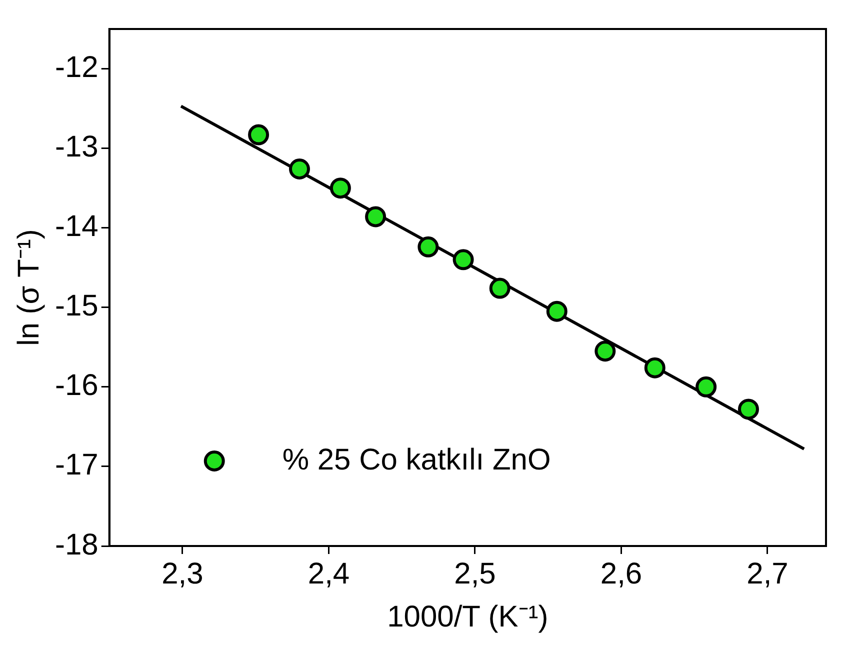 This screenshot has width=846, height=648. Describe the element at coordinates (329, 573) in the screenshot. I see `x-tick-label: 2,4` at that location.